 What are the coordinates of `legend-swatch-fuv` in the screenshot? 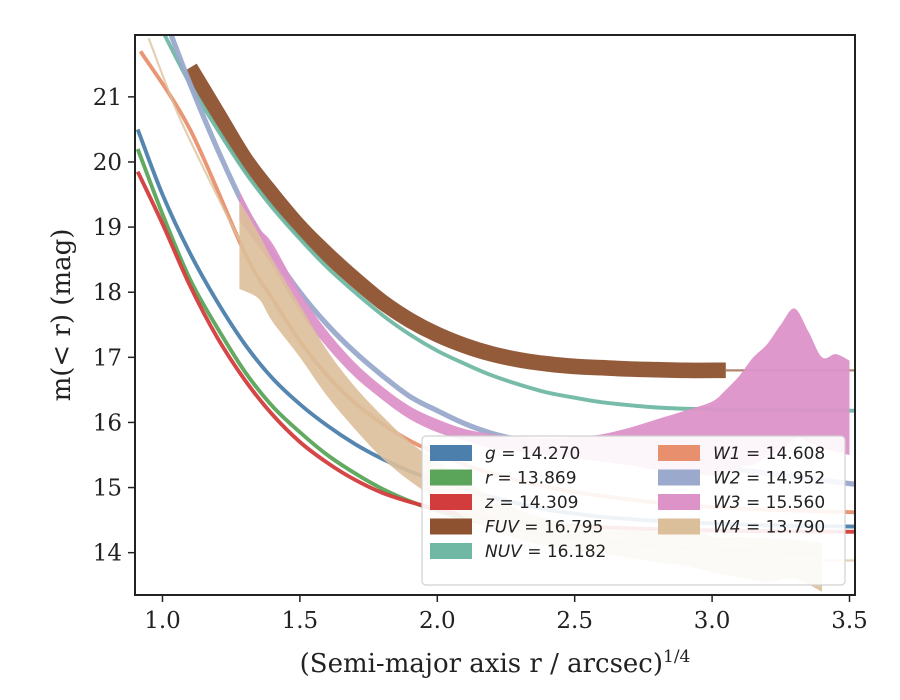 It's located at (451, 526).